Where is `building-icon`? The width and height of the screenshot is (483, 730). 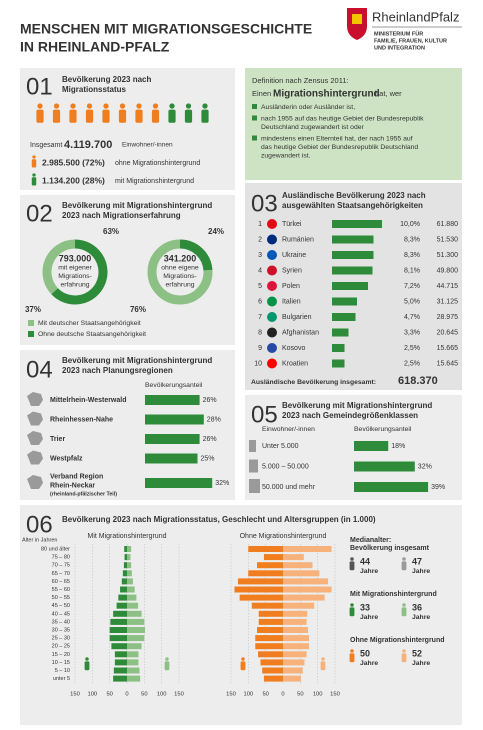 building-icon is located at coordinates (252, 446).